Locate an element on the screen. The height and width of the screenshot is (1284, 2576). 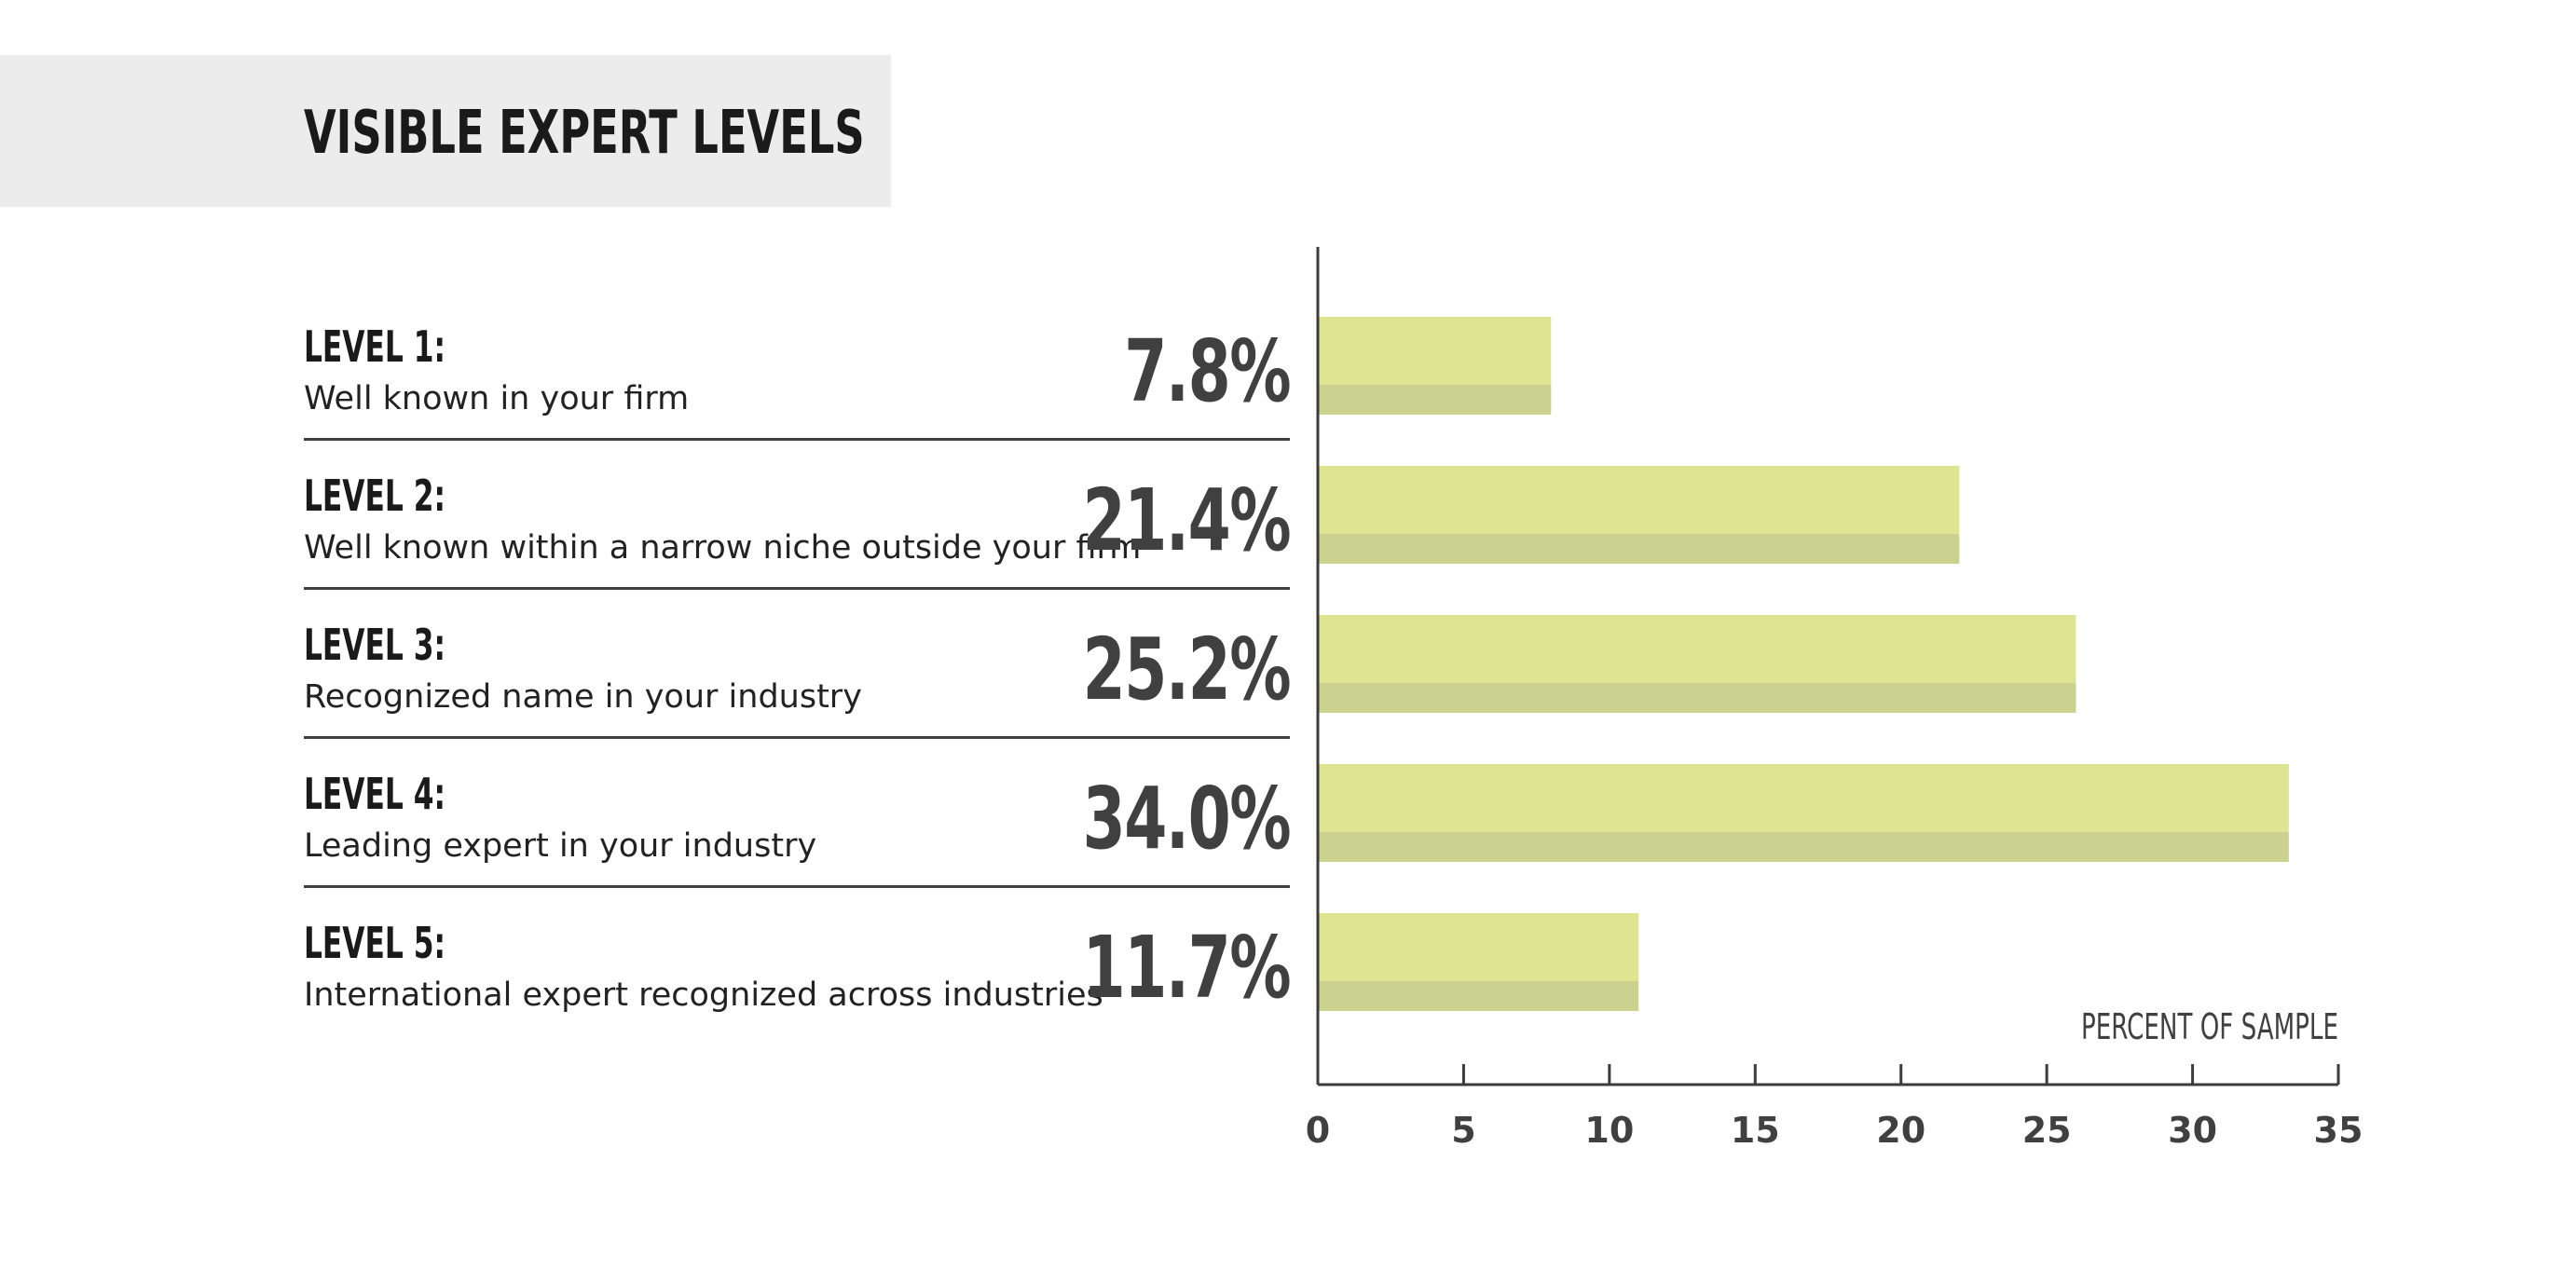
title-band is located at coordinates (445, 131).